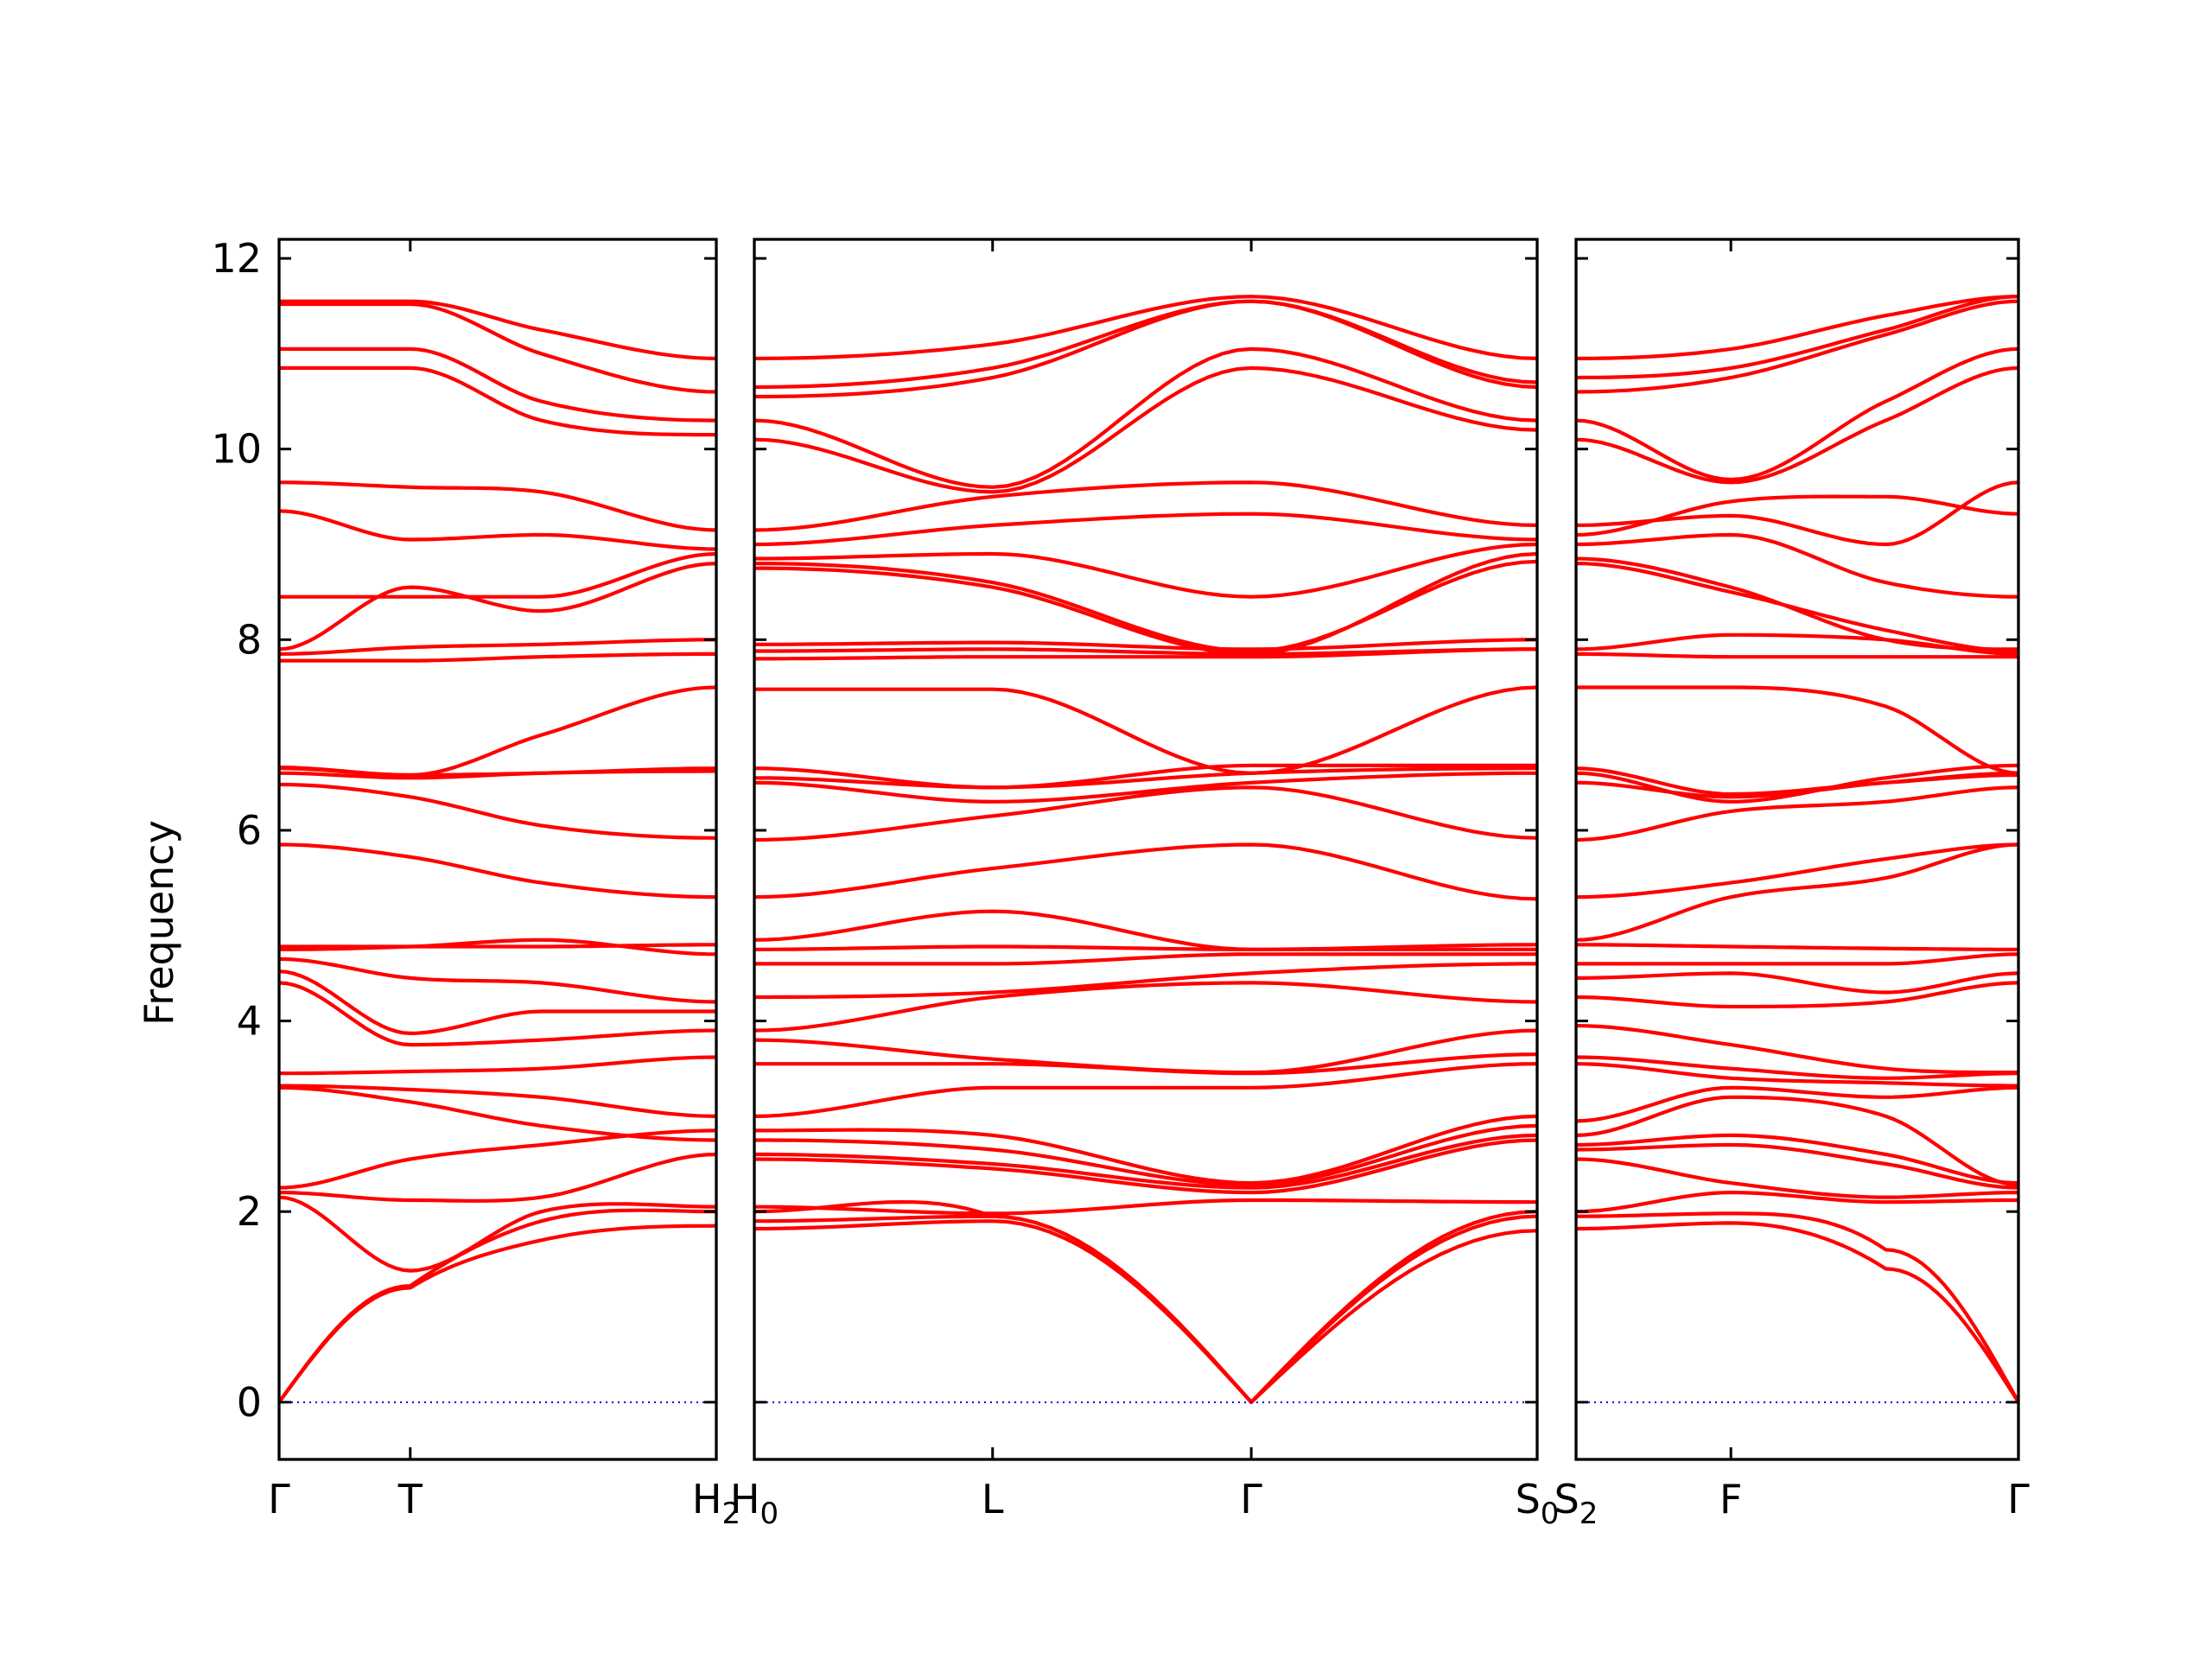 The width and height of the screenshot is (2212, 1659). Describe the element at coordinates (249, 1021) in the screenshot. I see `y-tick-label: 4` at that location.